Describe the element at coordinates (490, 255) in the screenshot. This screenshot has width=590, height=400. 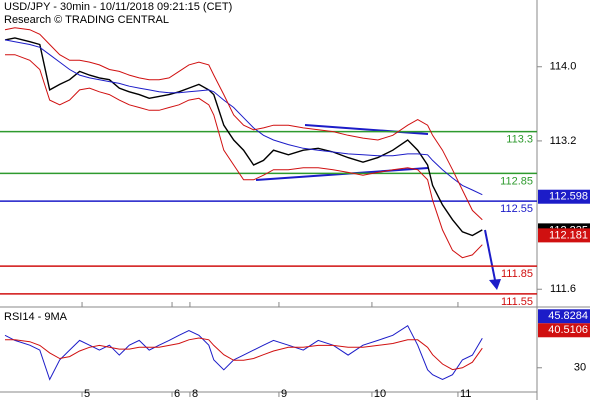
I see `arrow` at that location.